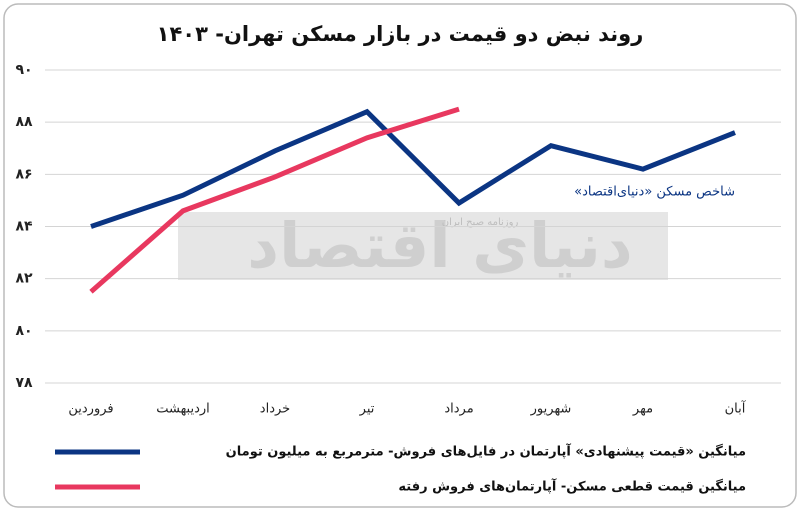  What do you see at coordinates (24, 227) in the screenshot?
I see `y-tick-label: ۸۴` at bounding box center [24, 227].